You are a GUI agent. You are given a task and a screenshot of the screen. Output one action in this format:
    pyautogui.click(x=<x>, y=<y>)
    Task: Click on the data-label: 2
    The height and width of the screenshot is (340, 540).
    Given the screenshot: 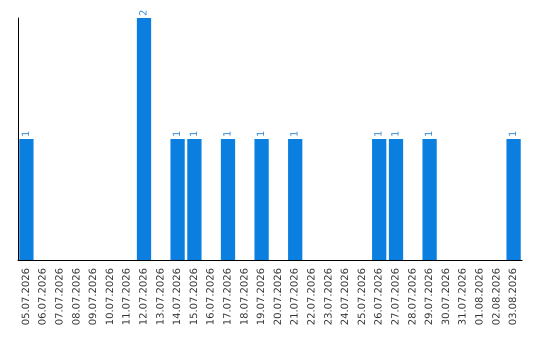 What is the action you would take?
    pyautogui.click(x=144, y=13)
    